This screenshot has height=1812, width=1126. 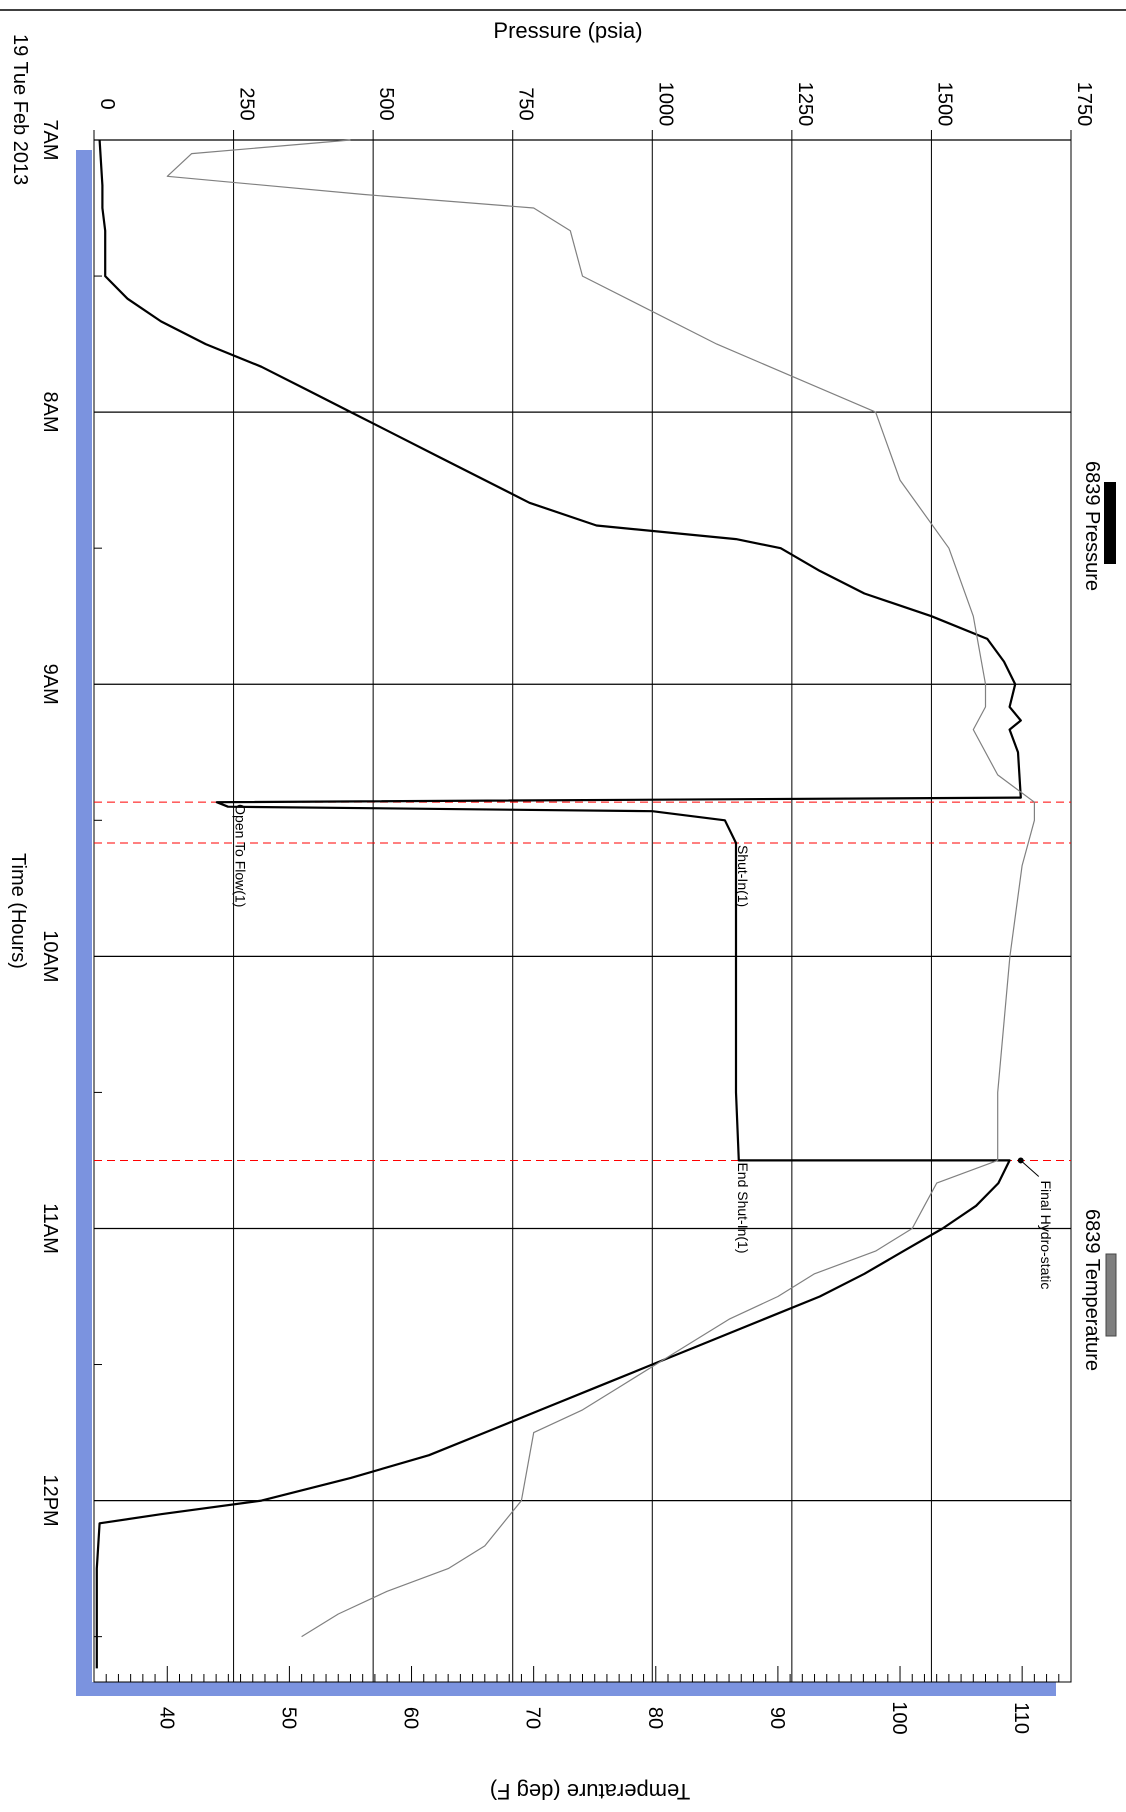 I want to click on legend: 6839 Pressure 6839 Temperature, so click(x=1099, y=916).